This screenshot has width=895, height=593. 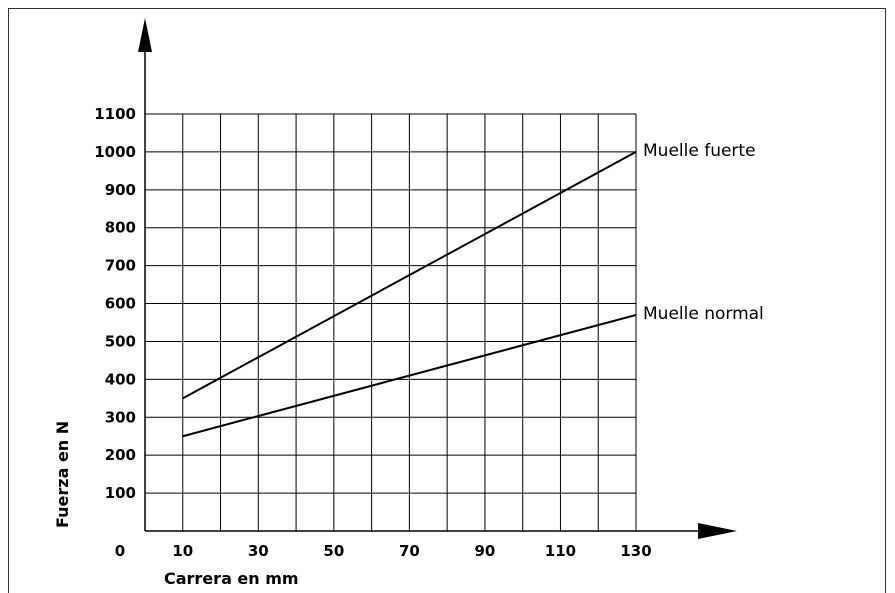 I want to click on y-tick-label: 100, so click(x=120, y=493).